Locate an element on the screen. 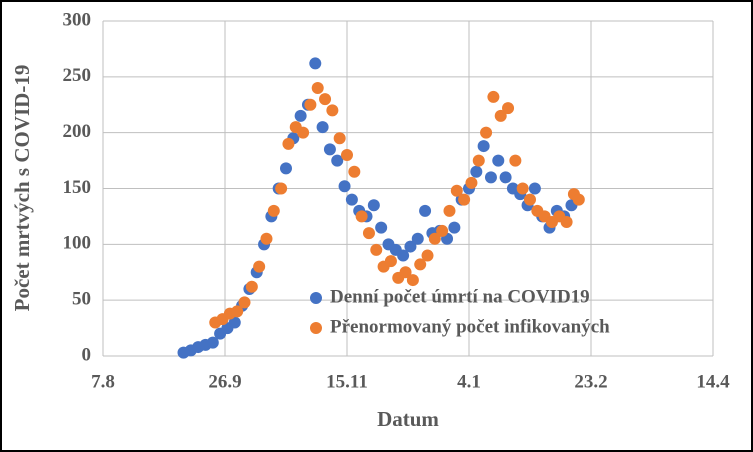 This screenshot has height=452, width=753. y-tick-label: 150 is located at coordinates (77, 187).